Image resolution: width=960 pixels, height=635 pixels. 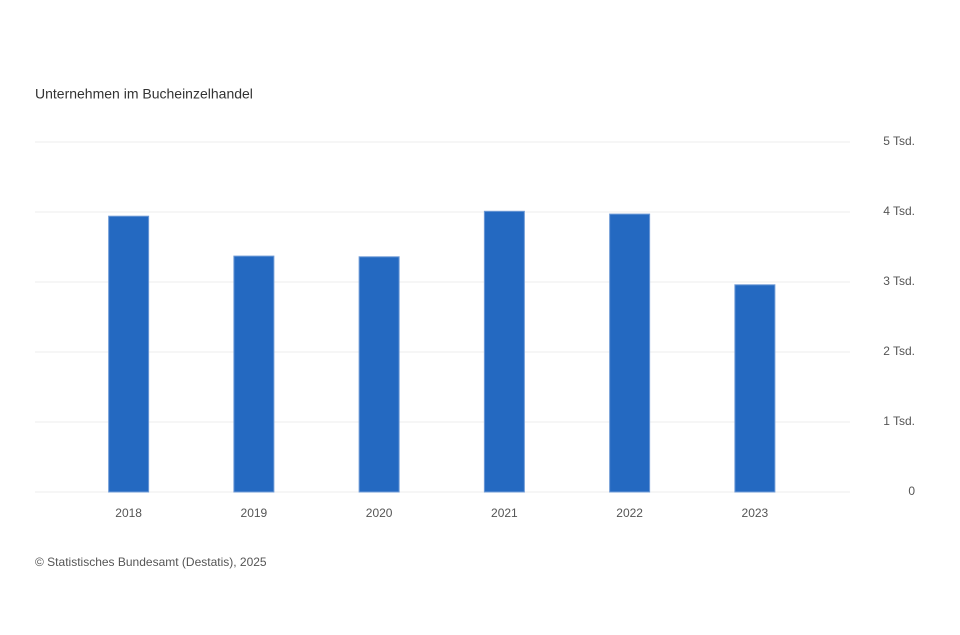 What do you see at coordinates (144, 94) in the screenshot?
I see `chart-title: Unternehmen im Bucheinzelhandel` at bounding box center [144, 94].